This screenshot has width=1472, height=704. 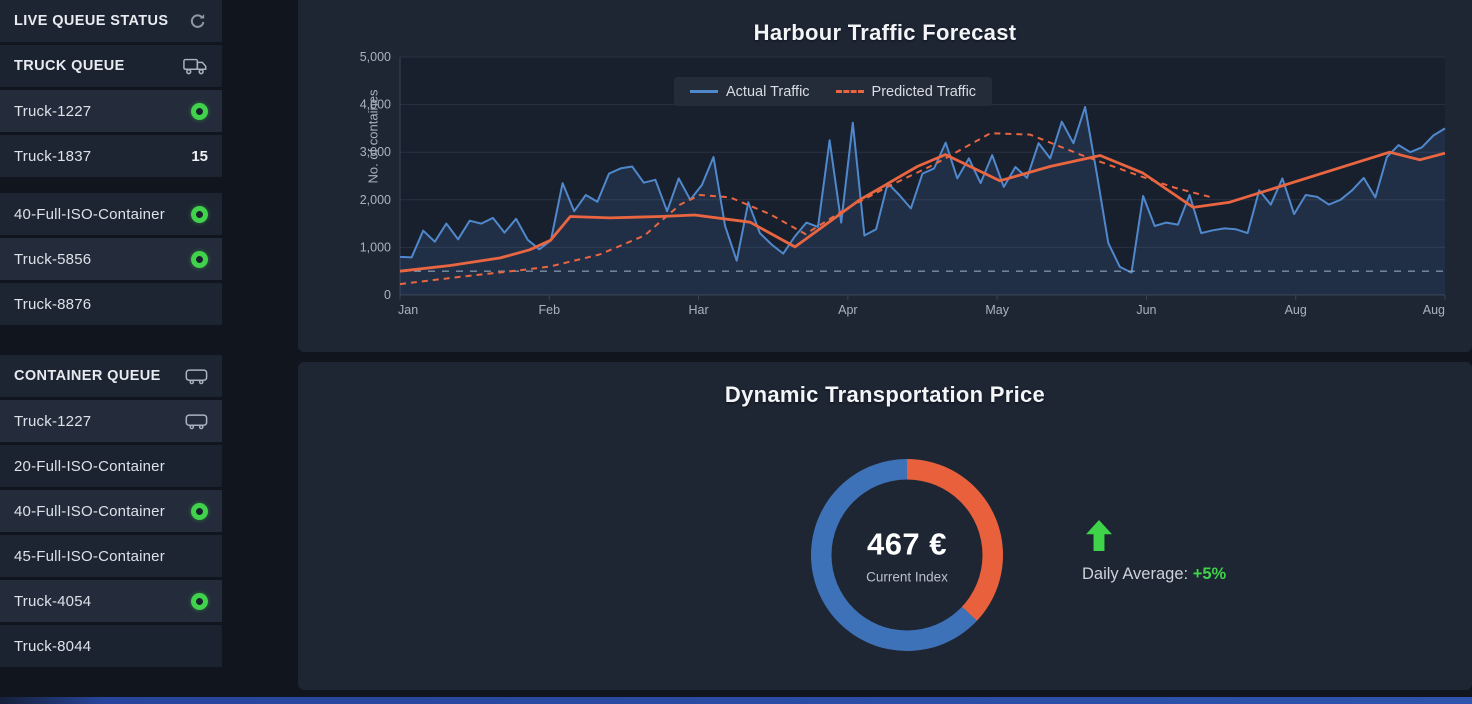 I want to click on queue-header-truck-queue: TRUCK QUEUE, so click(x=111, y=66).